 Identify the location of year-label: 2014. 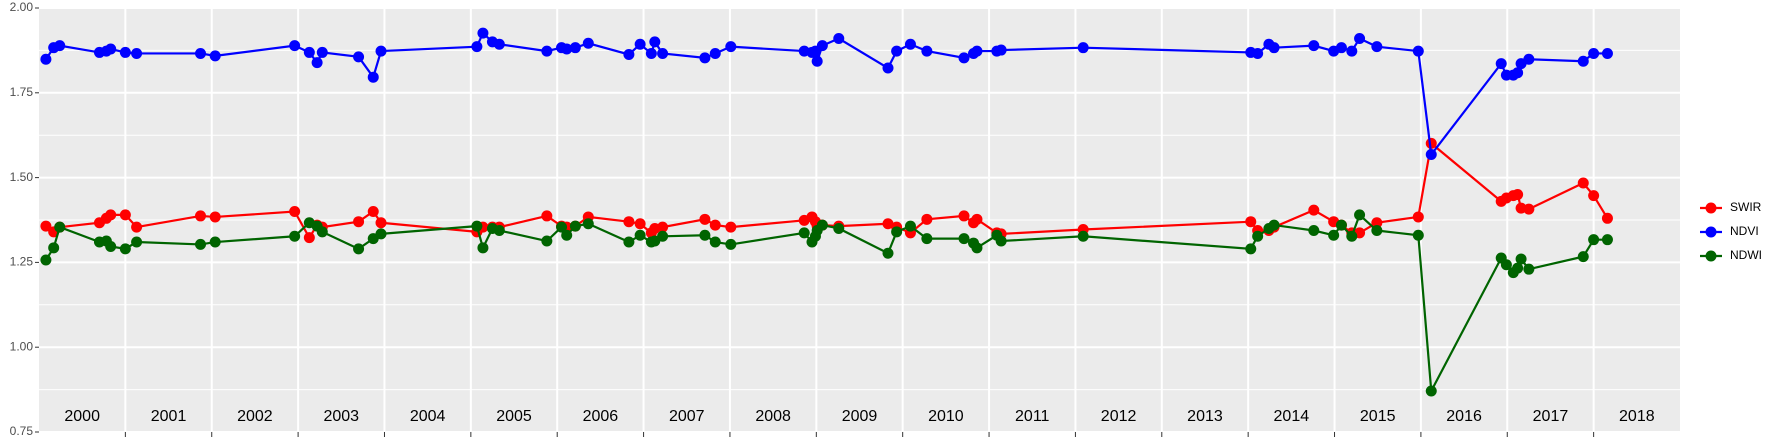
(1292, 416).